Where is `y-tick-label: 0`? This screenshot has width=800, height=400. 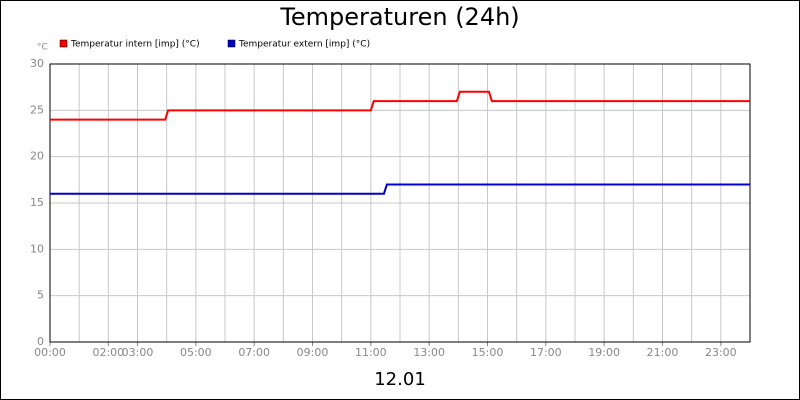 y-tick-label: 0 is located at coordinates (40, 341).